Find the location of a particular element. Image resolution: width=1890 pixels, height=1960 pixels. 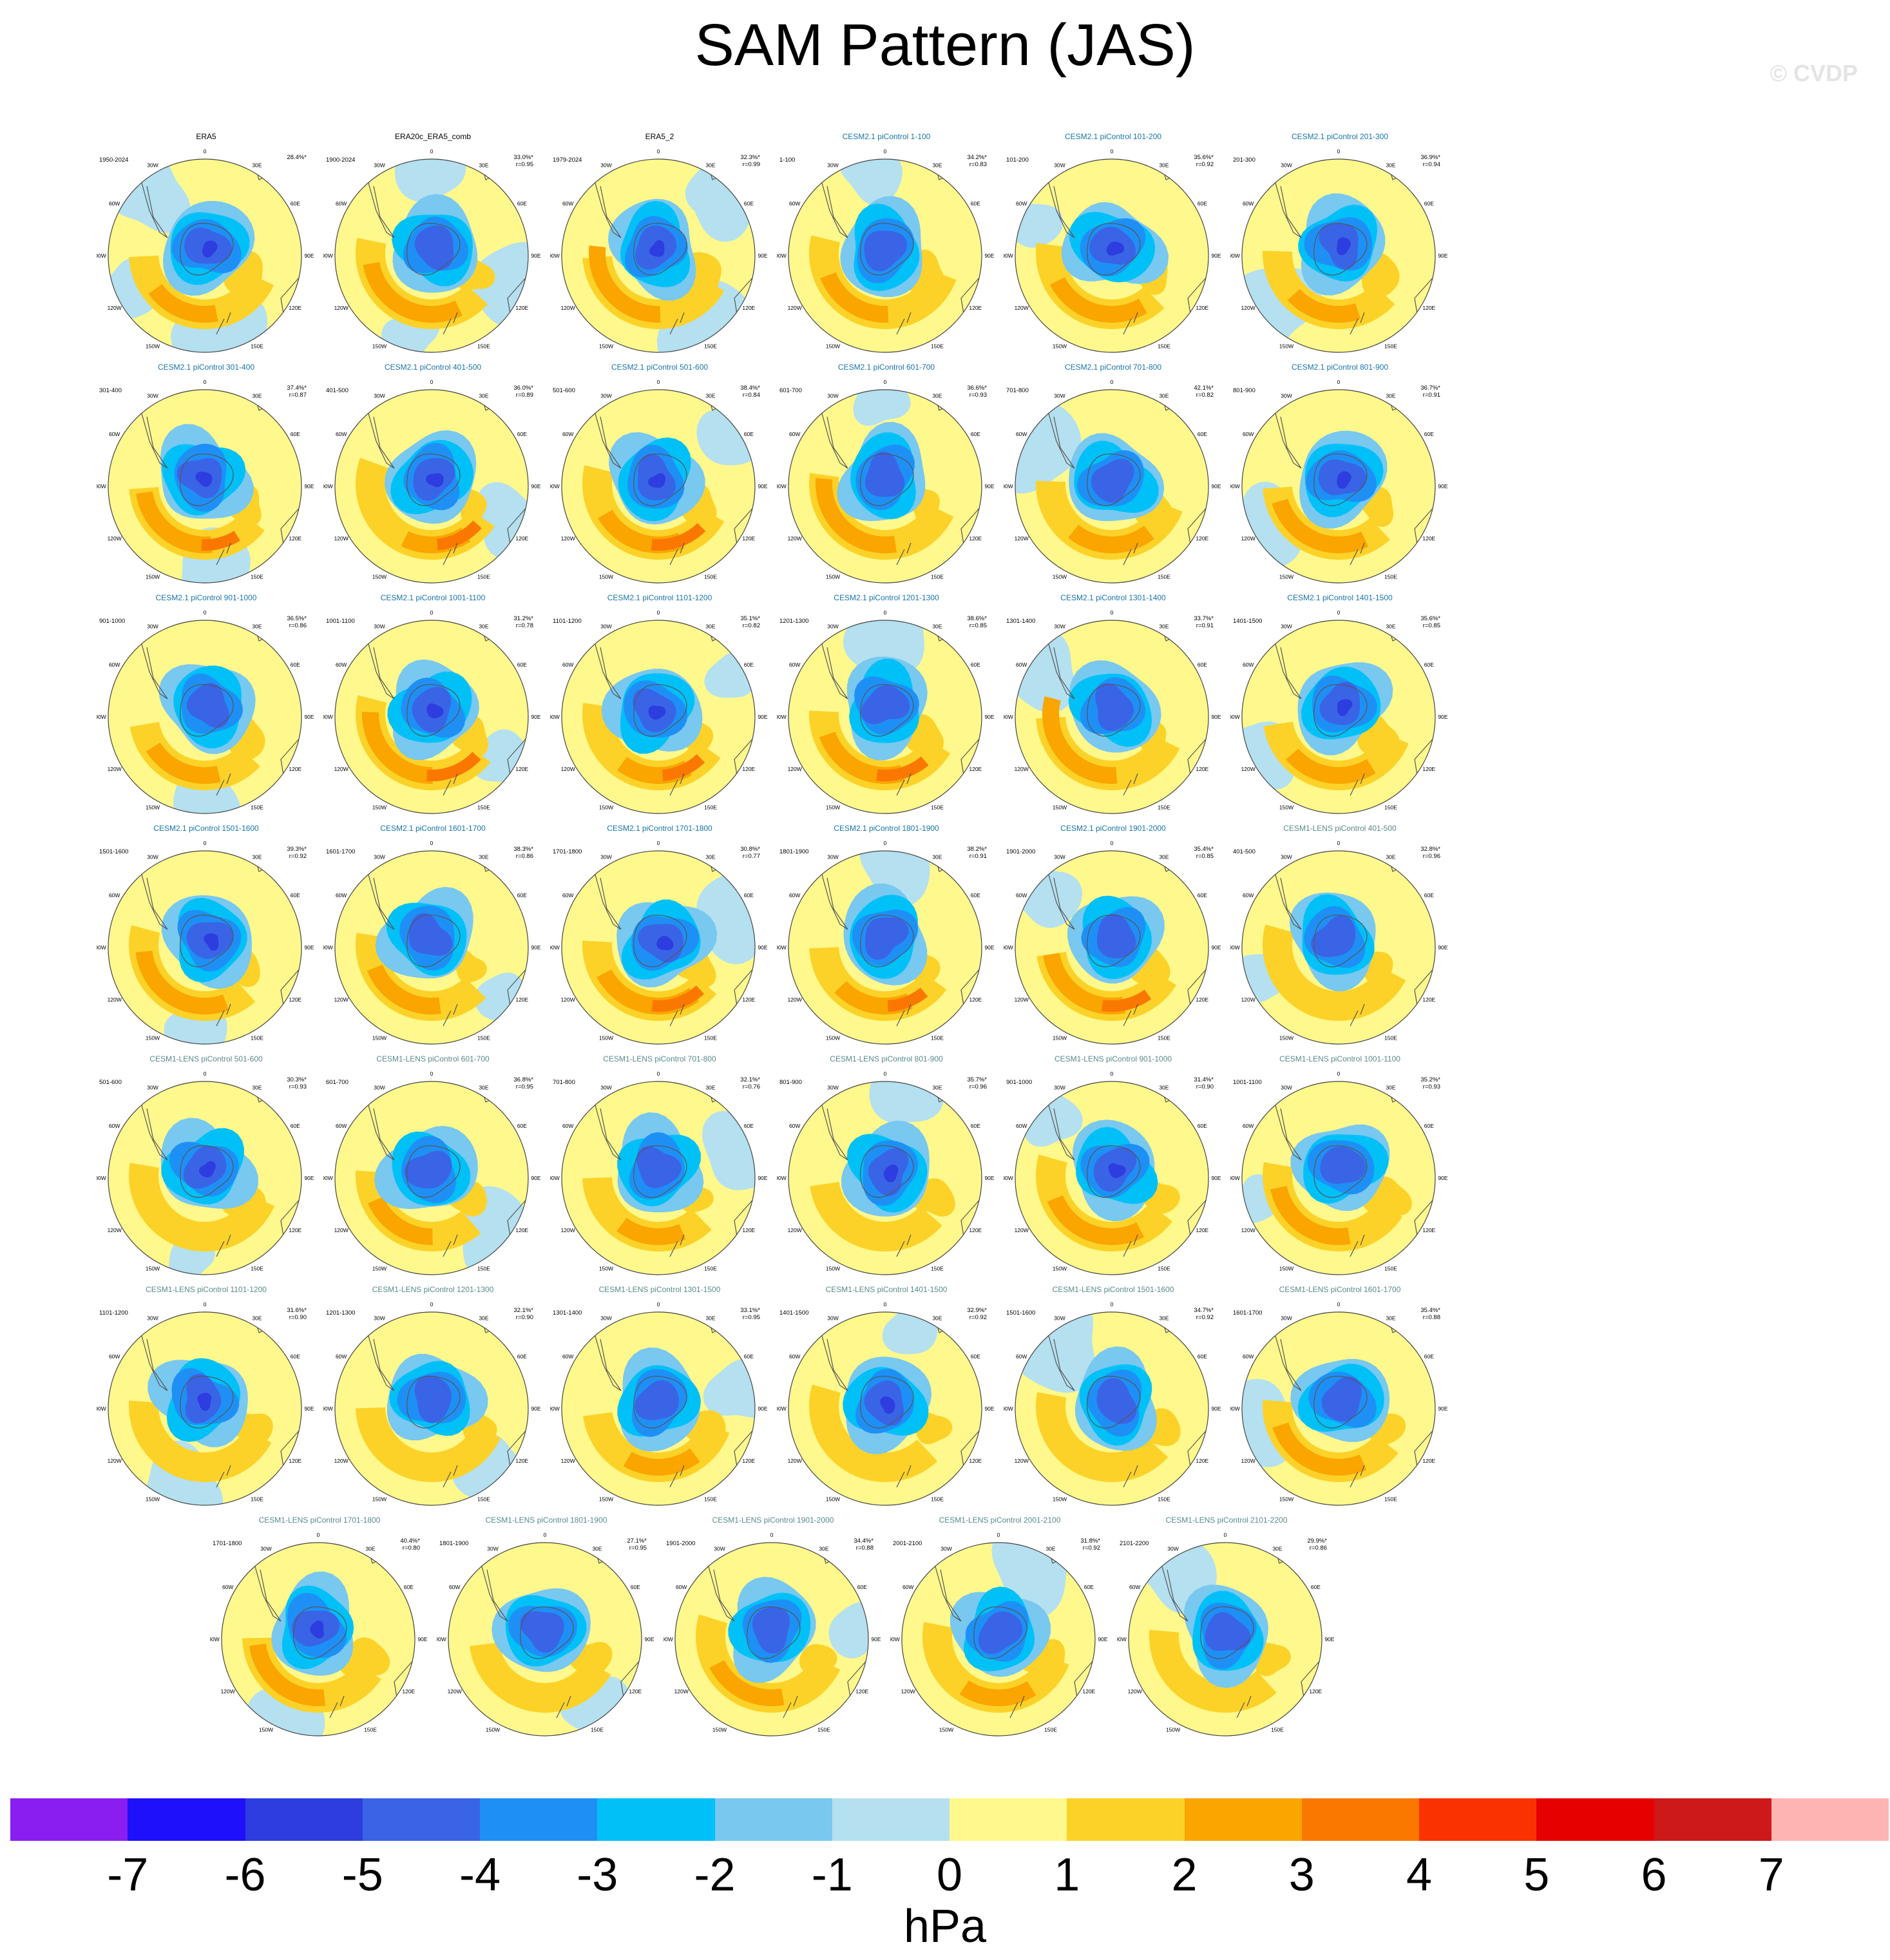

panel-title: CESM1-LENS piControl 2001-2100 is located at coordinates (1000, 1520).